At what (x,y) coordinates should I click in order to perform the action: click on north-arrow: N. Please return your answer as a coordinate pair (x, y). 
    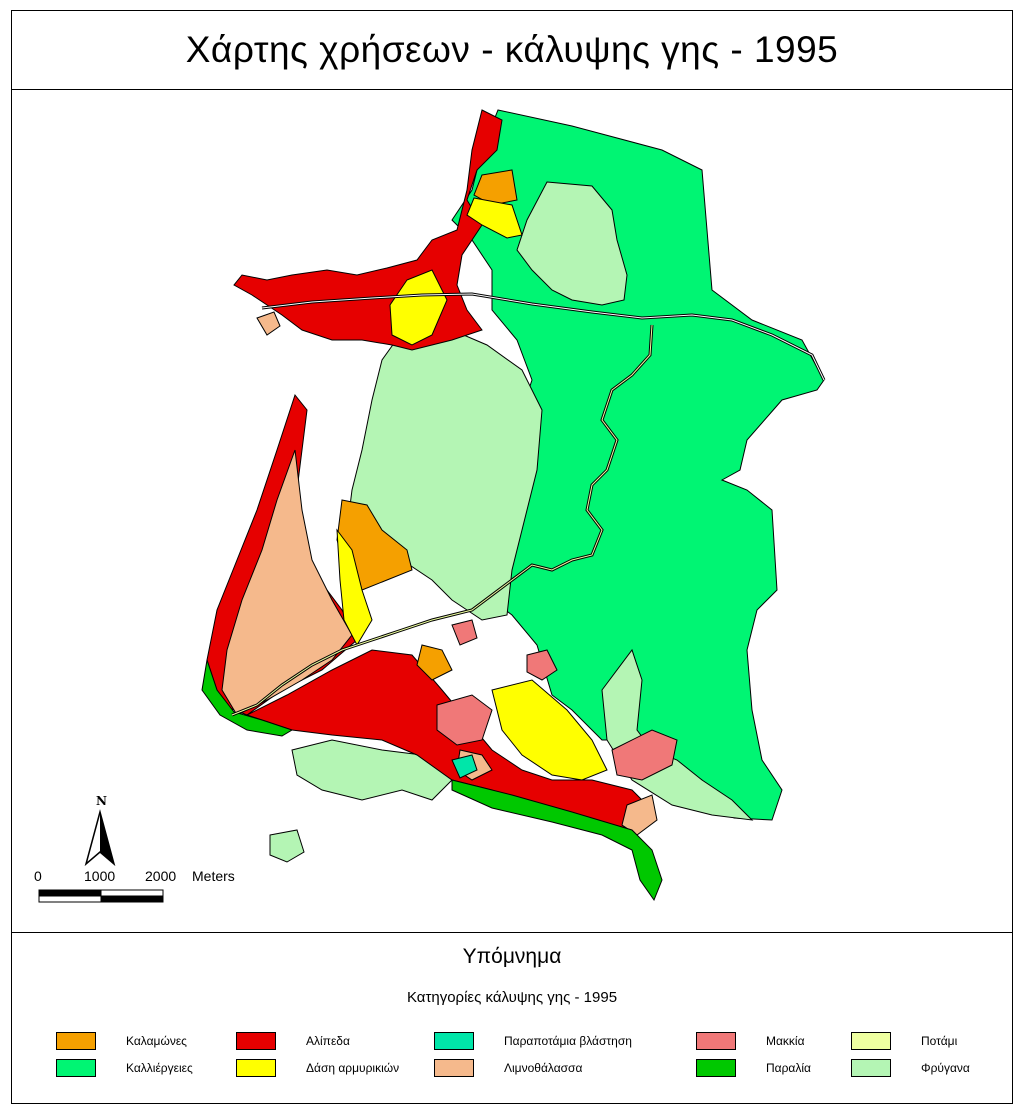
    Looking at the image, I should click on (101, 832).